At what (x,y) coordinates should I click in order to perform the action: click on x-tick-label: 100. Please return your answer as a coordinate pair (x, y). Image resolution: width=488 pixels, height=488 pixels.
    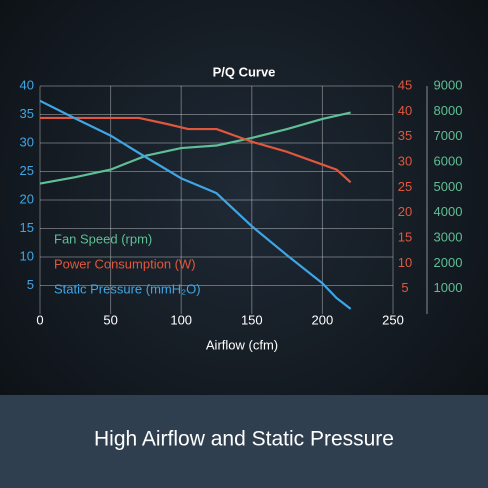
    Looking at the image, I should click on (181, 319).